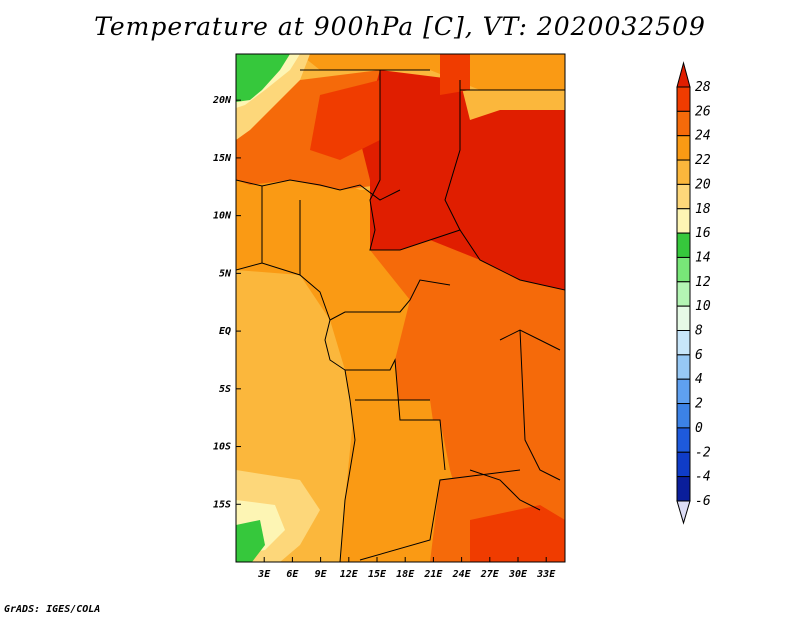 This screenshot has height=618, width=800. What do you see at coordinates (699, 404) in the screenshot?
I see `colorbar-label: 2` at bounding box center [699, 404].